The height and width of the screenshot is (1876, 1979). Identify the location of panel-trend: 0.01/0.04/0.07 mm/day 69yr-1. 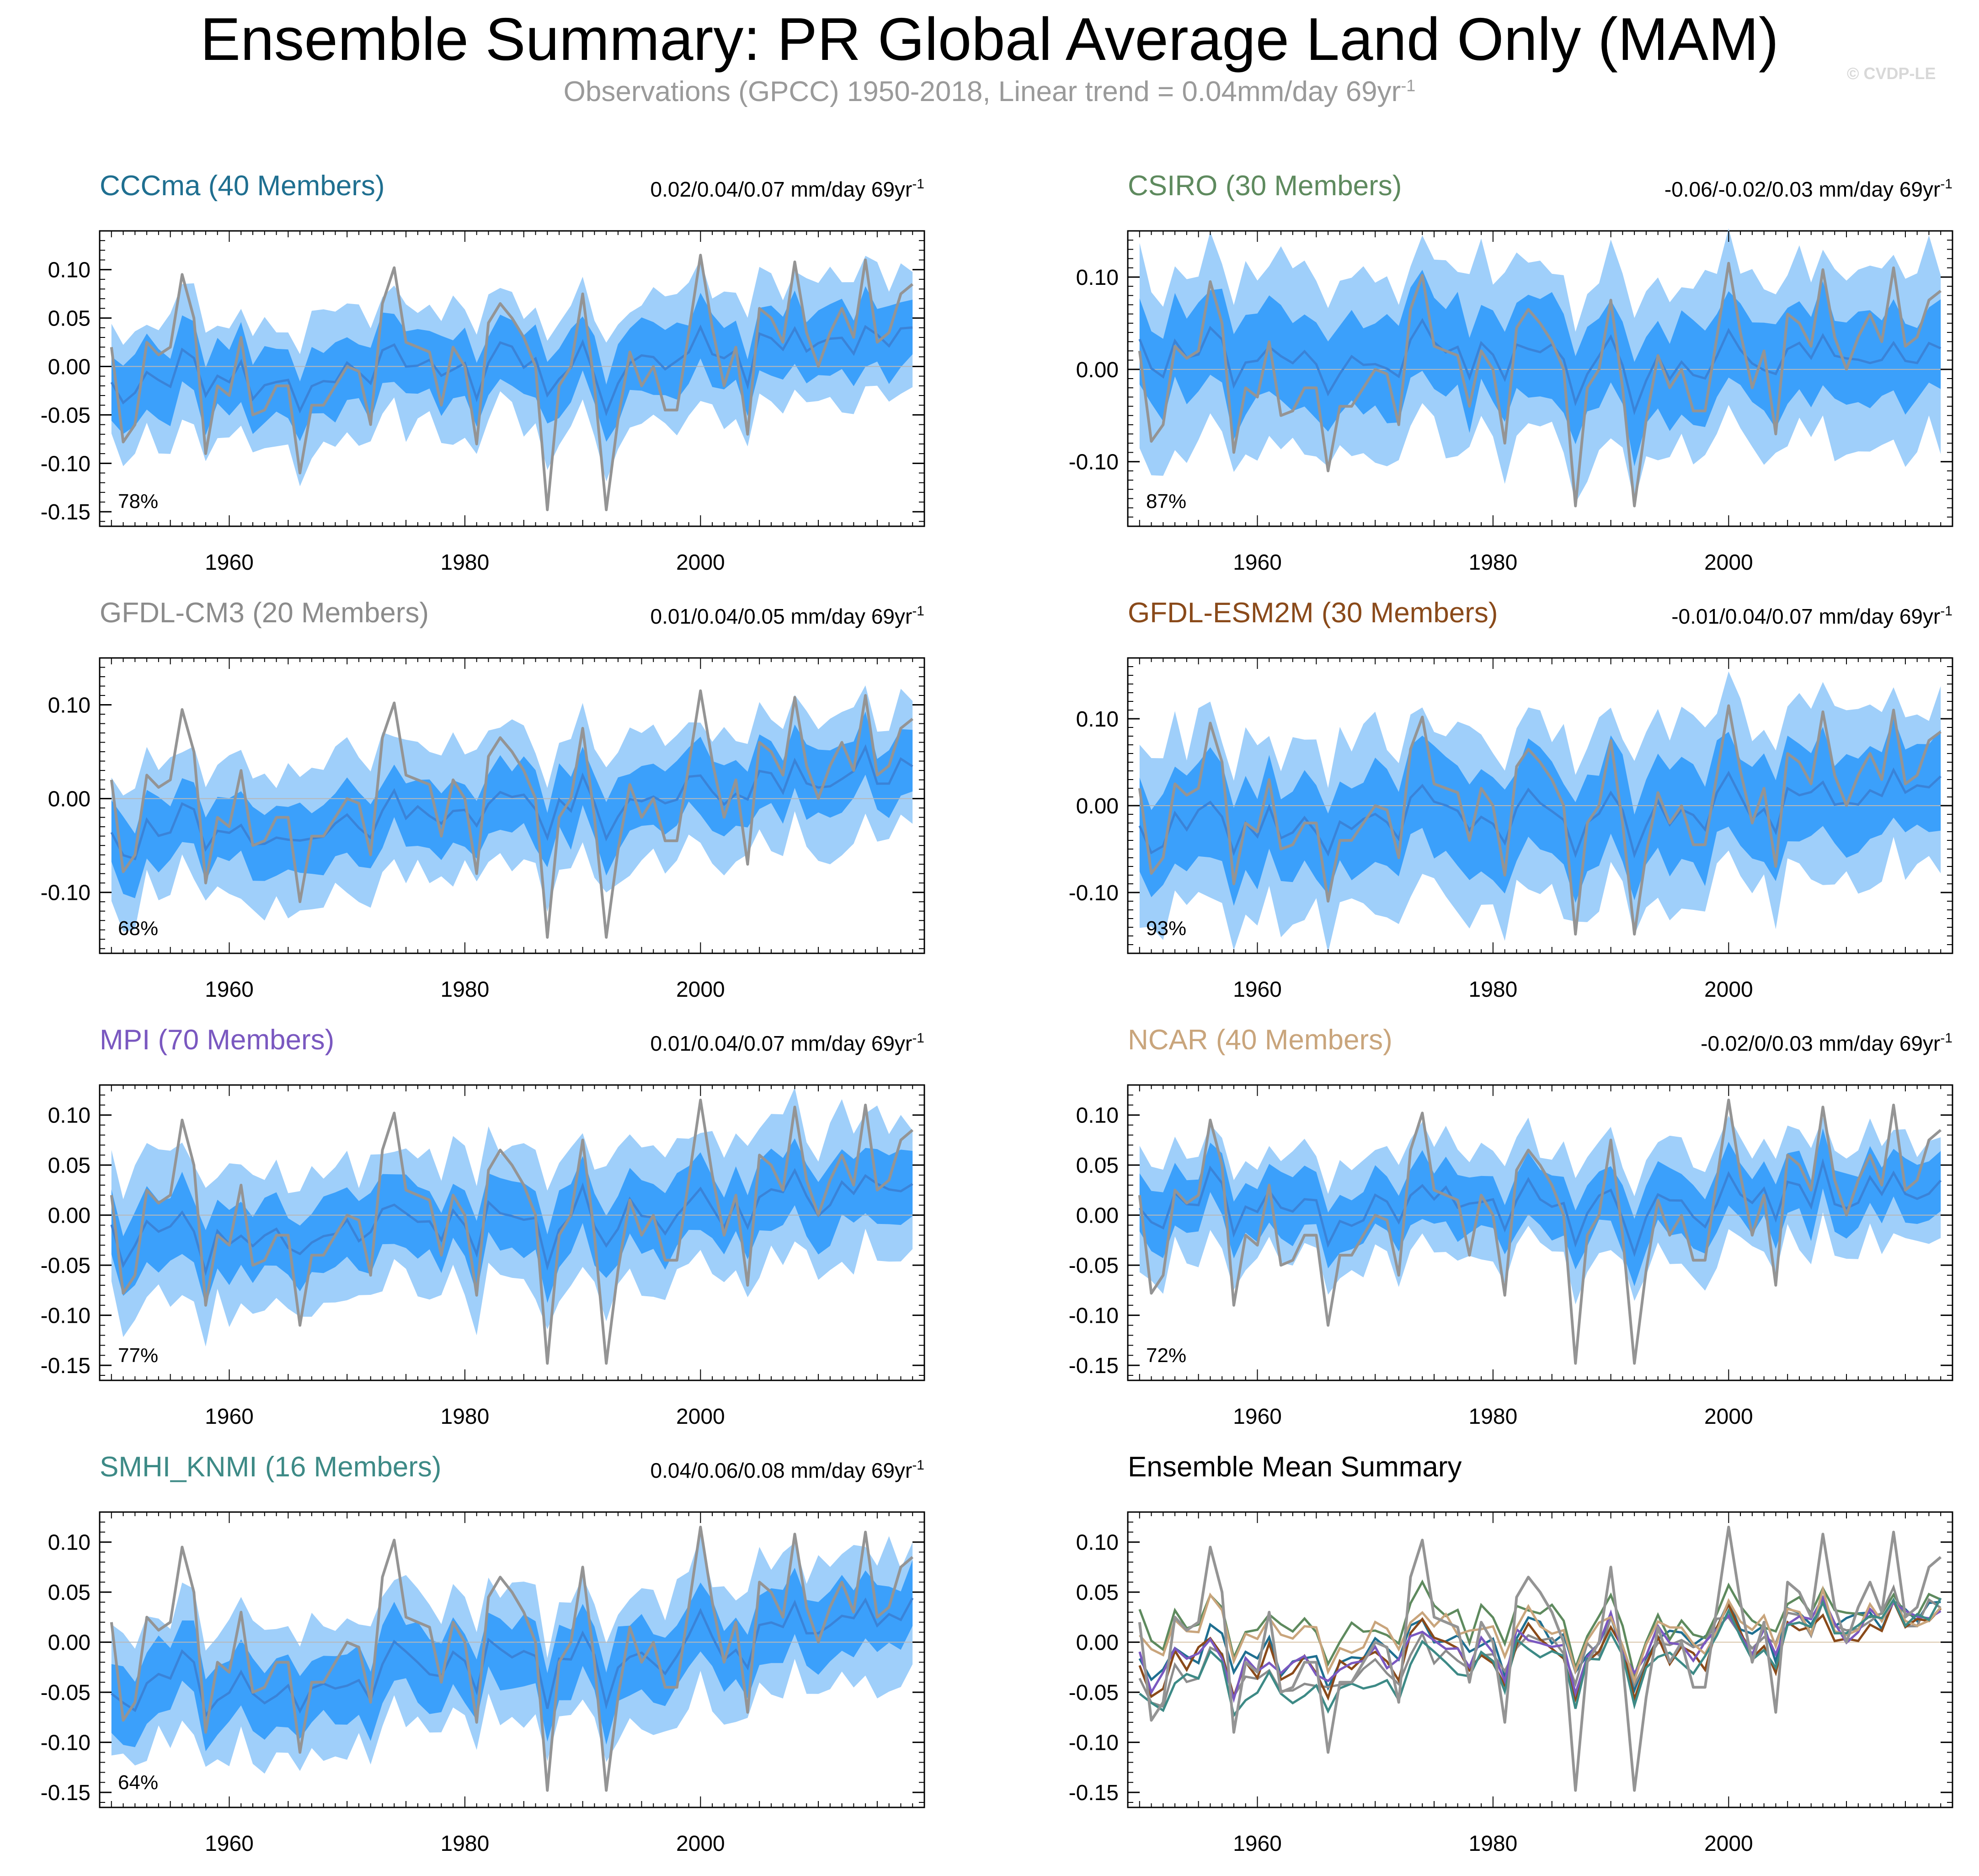
(787, 1043).